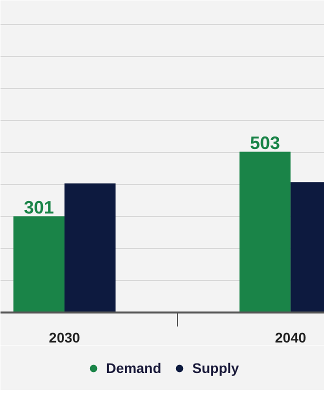 Image resolution: width=324 pixels, height=400 pixels. What do you see at coordinates (265, 142) in the screenshot?
I see `data-label: 503` at bounding box center [265, 142].